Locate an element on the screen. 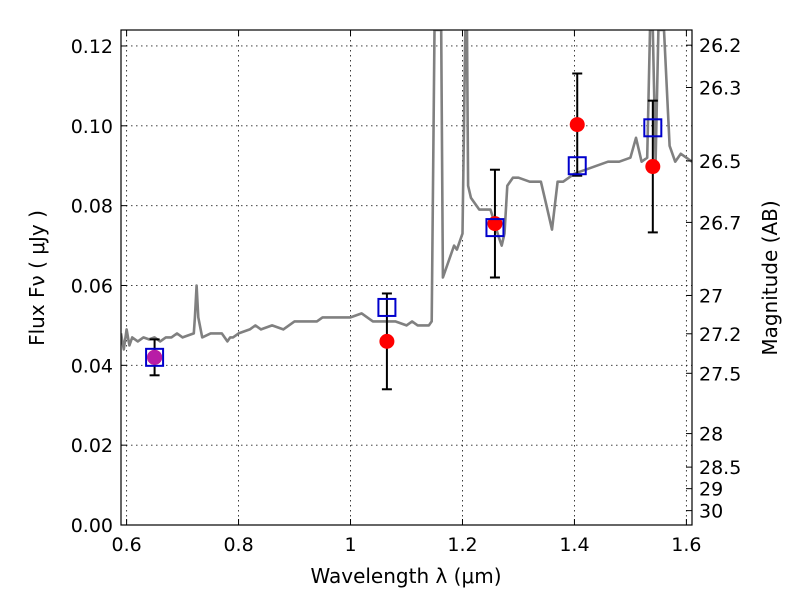 Image resolution: width=800 pixels, height=600 pixels. y-tick-label: 0.00 is located at coordinates (92, 526).